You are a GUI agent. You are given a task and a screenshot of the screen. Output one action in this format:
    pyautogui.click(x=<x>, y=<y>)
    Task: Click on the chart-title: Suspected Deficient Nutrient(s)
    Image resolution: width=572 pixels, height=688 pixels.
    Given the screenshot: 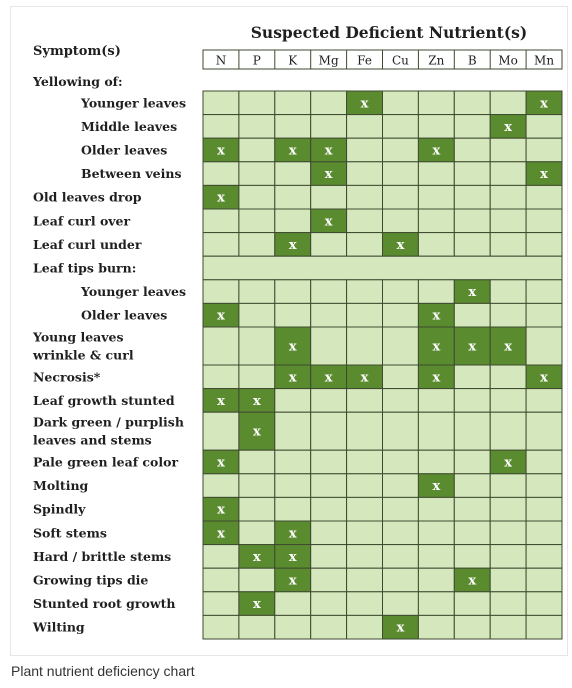 What is the action you would take?
    pyautogui.click(x=389, y=32)
    